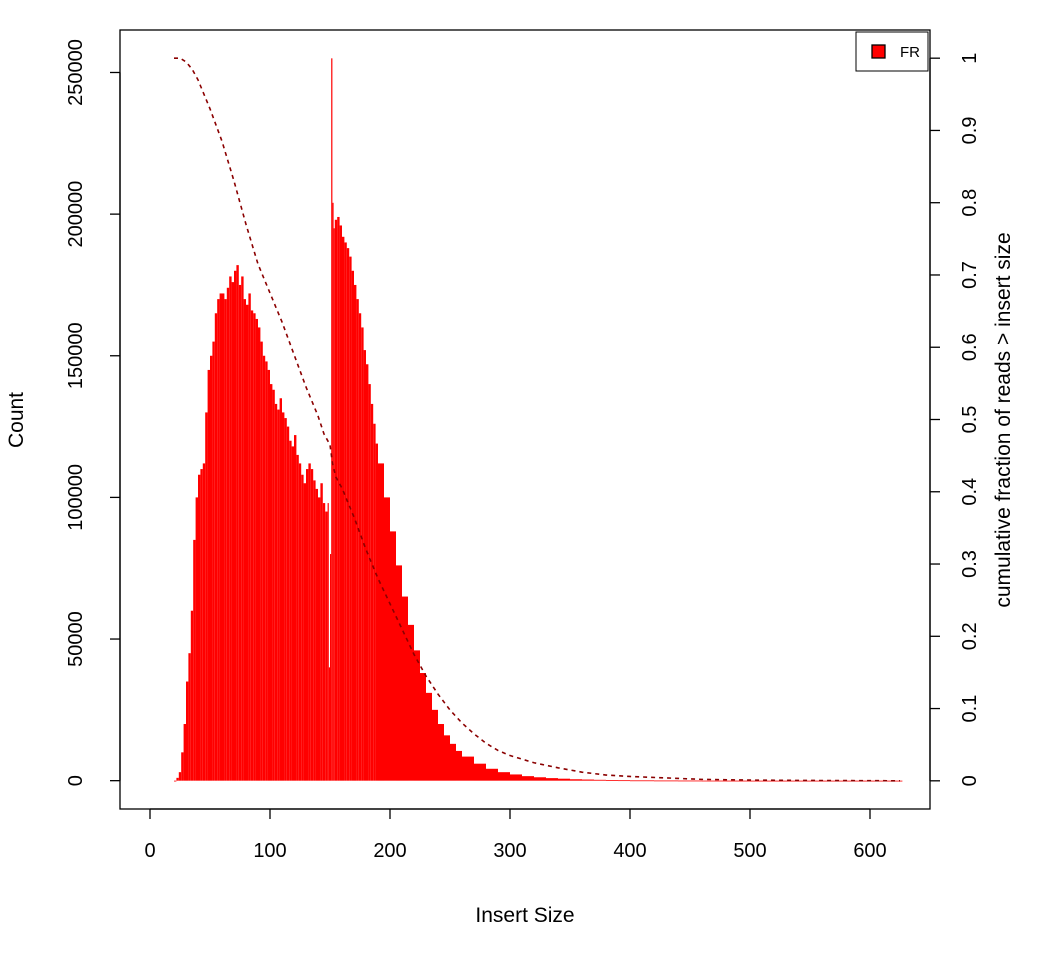 Image resolution: width=1050 pixels, height=960 pixels. I want to click on y2-tick-label: 0.7, so click(970, 275).